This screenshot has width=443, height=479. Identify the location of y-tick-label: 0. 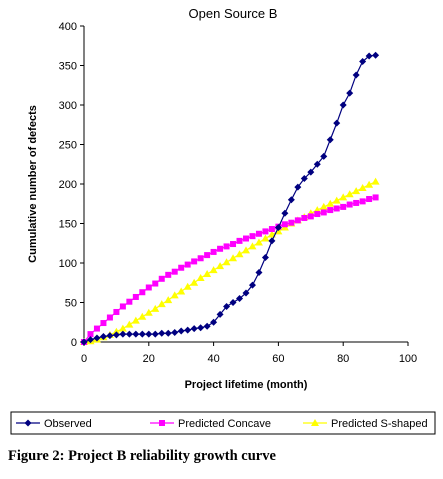
(74, 343).